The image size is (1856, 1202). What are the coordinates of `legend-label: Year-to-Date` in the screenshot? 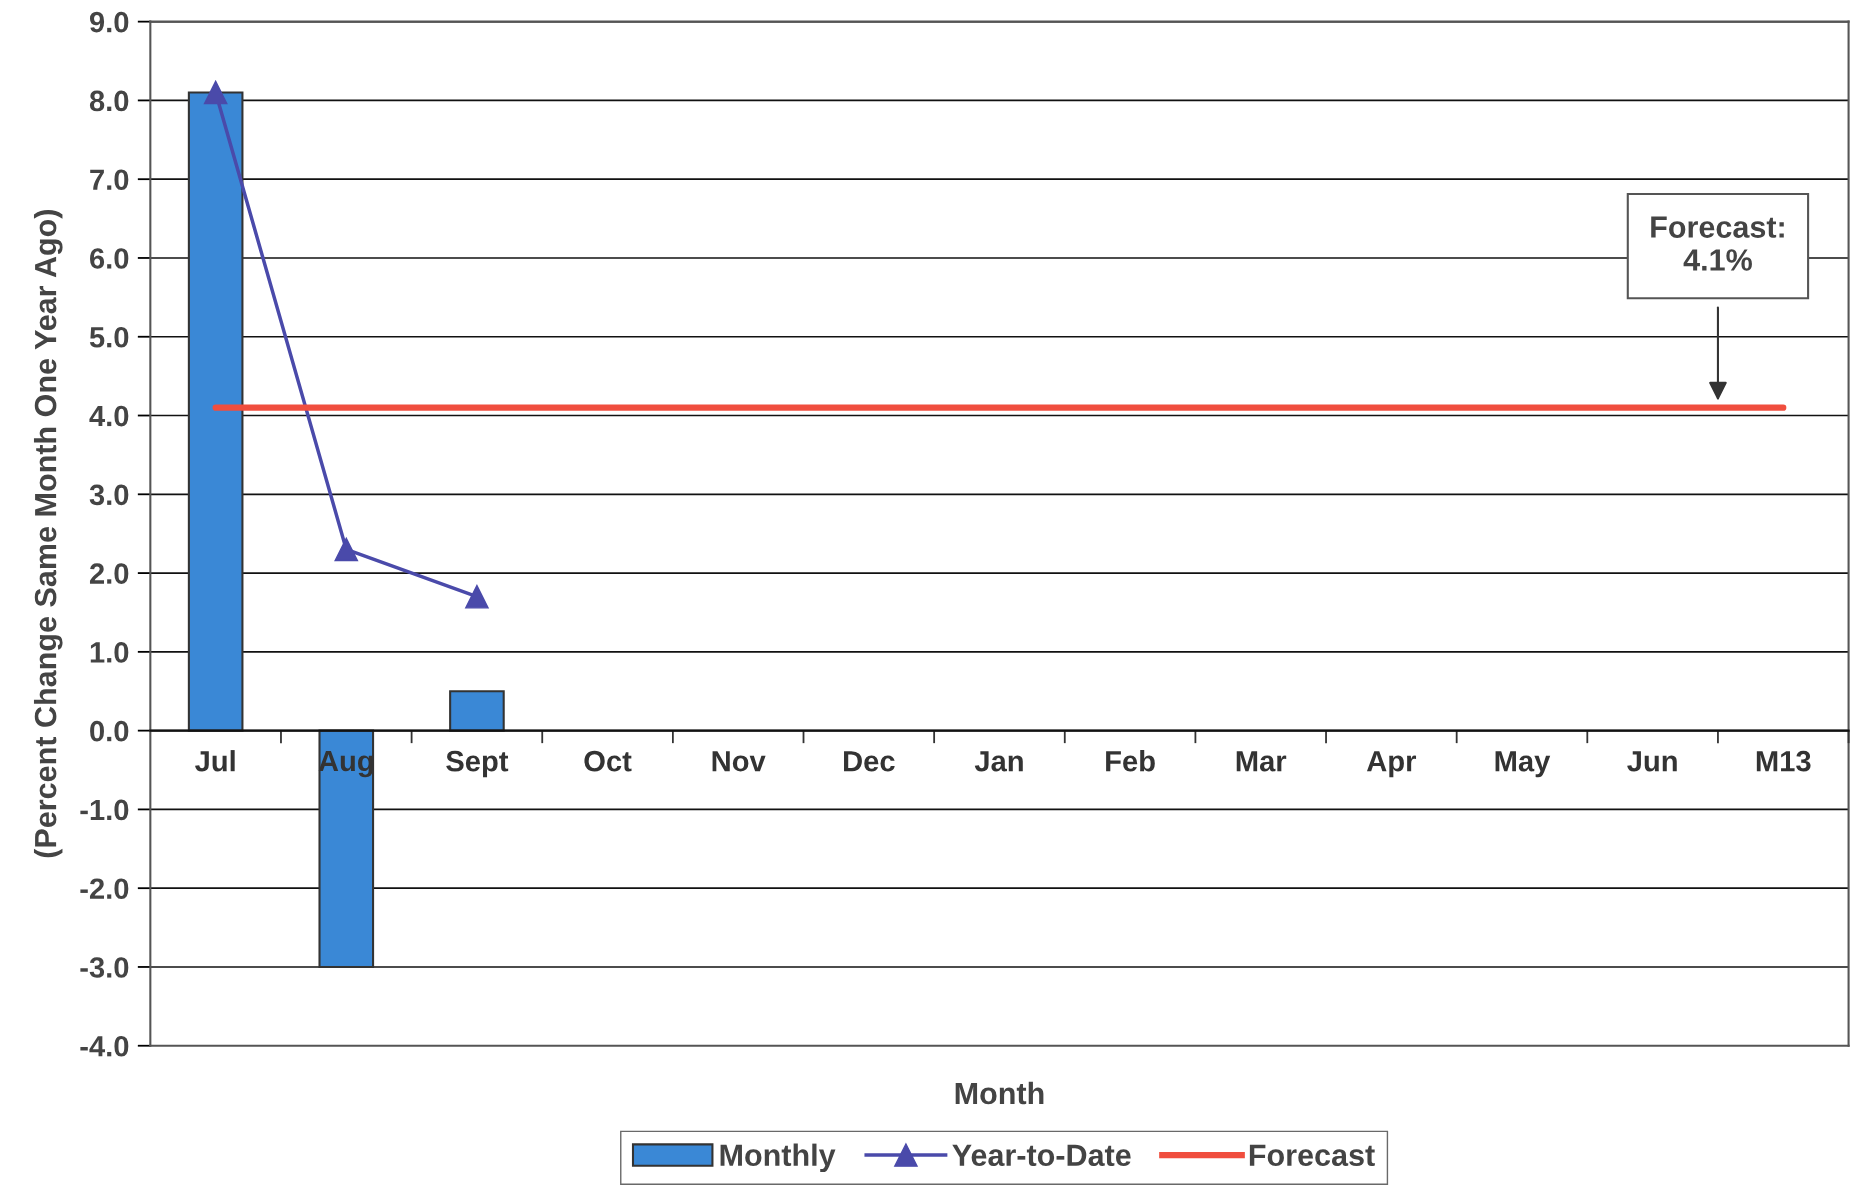 It's located at (1041, 1155).